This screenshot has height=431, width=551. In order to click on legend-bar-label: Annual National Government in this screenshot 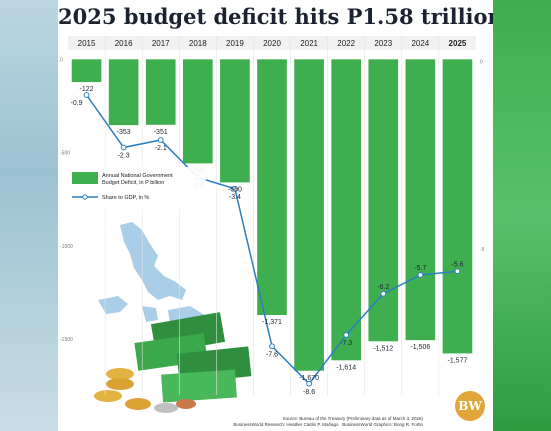, I will do `click(137, 176)`.